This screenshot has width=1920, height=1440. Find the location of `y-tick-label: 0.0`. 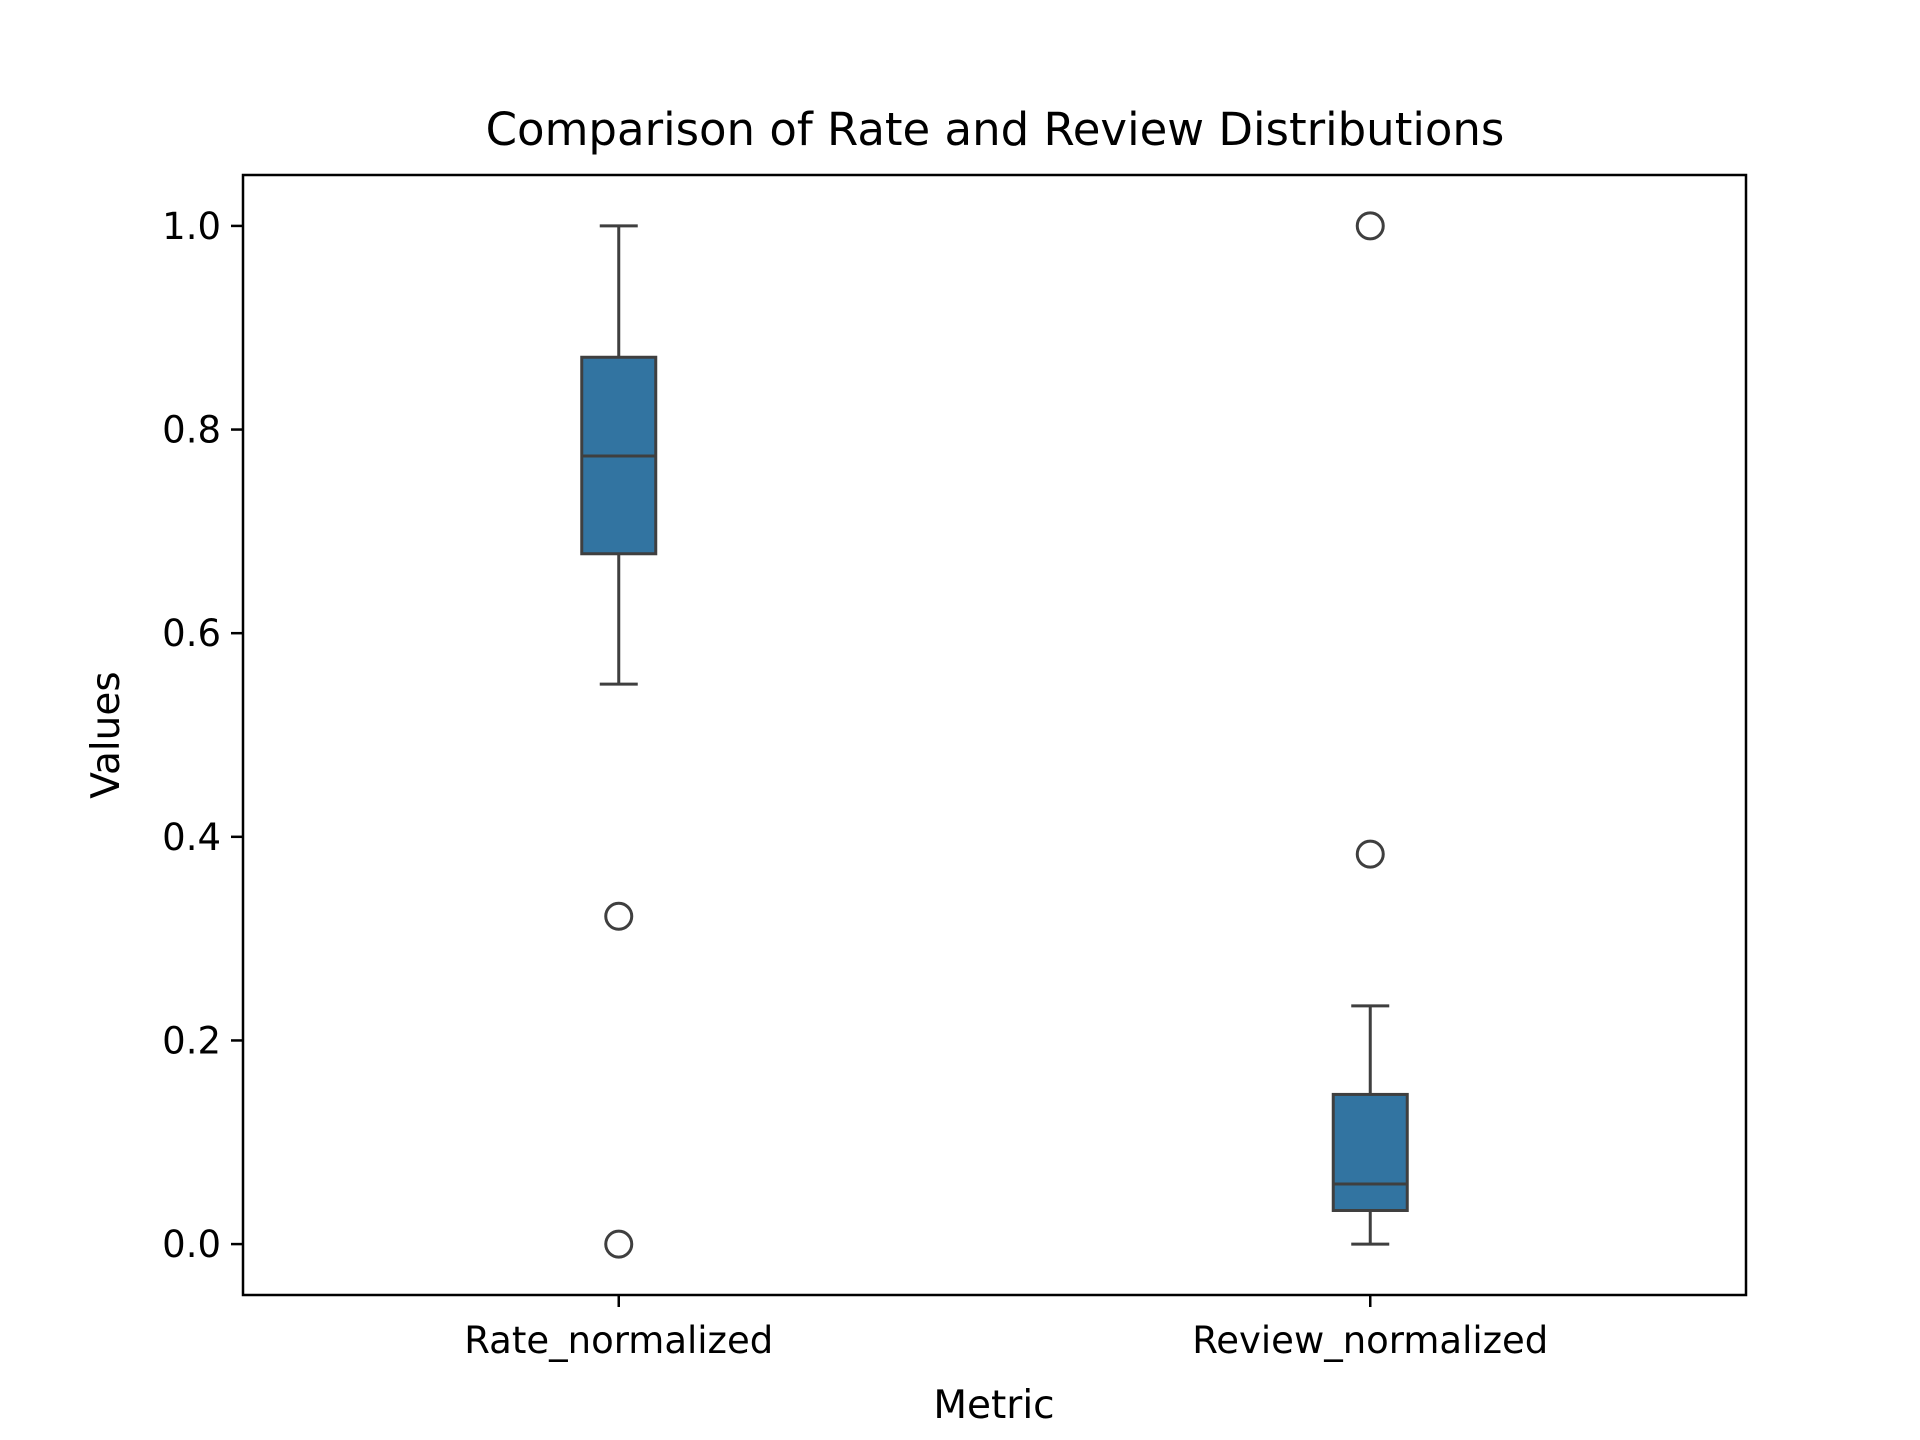

y-tick-label: 0.0 is located at coordinates (191, 1244).